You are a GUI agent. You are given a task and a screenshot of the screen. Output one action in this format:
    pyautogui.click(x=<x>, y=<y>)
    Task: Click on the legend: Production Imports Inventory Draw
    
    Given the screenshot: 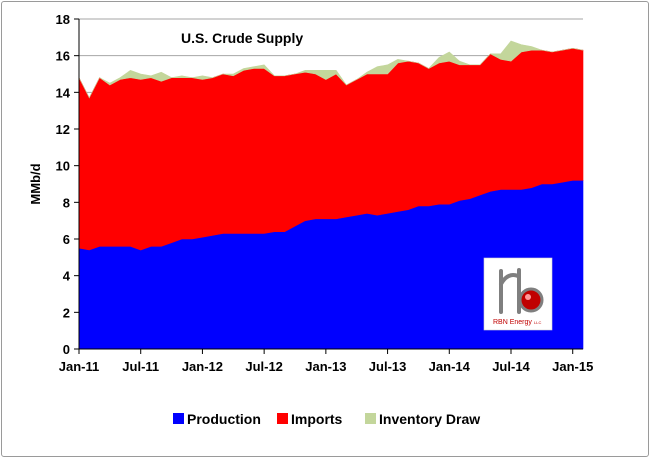 What is the action you would take?
    pyautogui.click(x=326, y=419)
    